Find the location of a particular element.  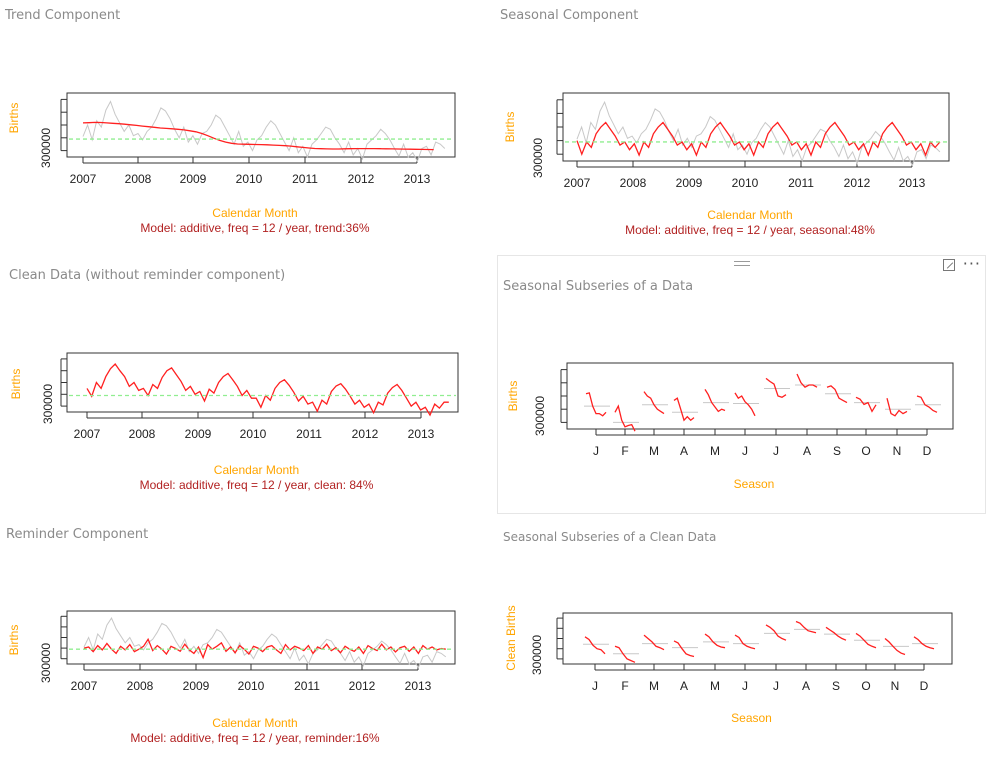

trend-series-line is located at coordinates (258, 136).